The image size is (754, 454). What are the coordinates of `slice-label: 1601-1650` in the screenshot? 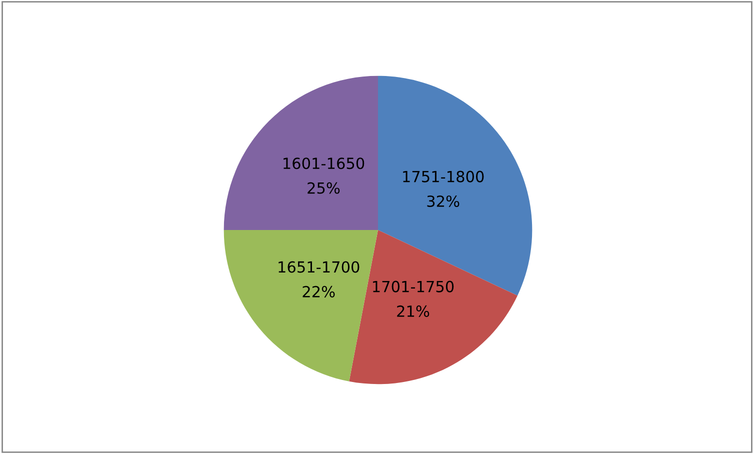 It's located at (324, 164).